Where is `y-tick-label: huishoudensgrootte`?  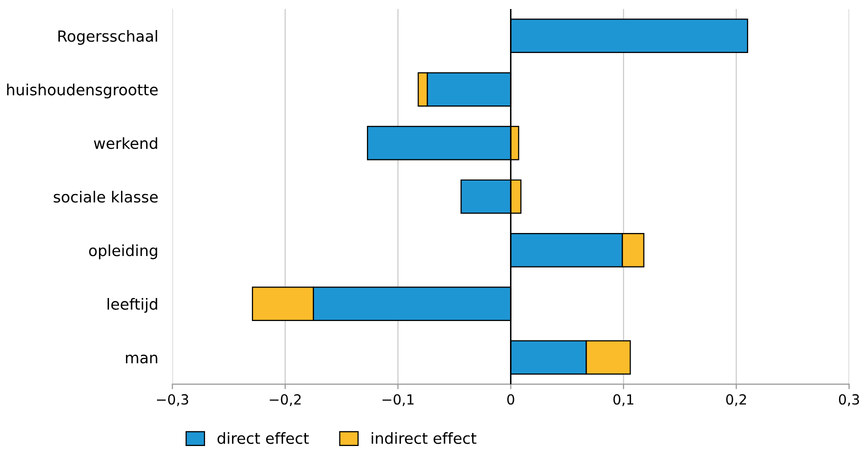
y-tick-label: huishoudensgrootte is located at coordinates (82, 91).